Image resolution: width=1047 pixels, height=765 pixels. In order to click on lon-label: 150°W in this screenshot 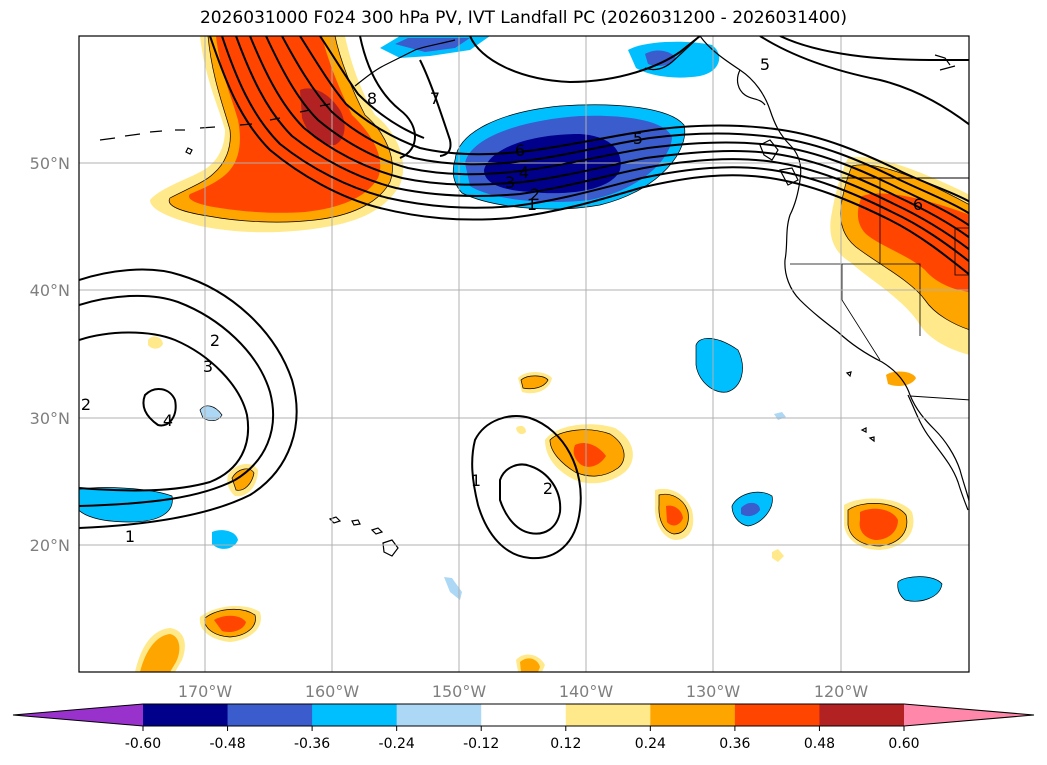, I will do `click(459, 691)`.